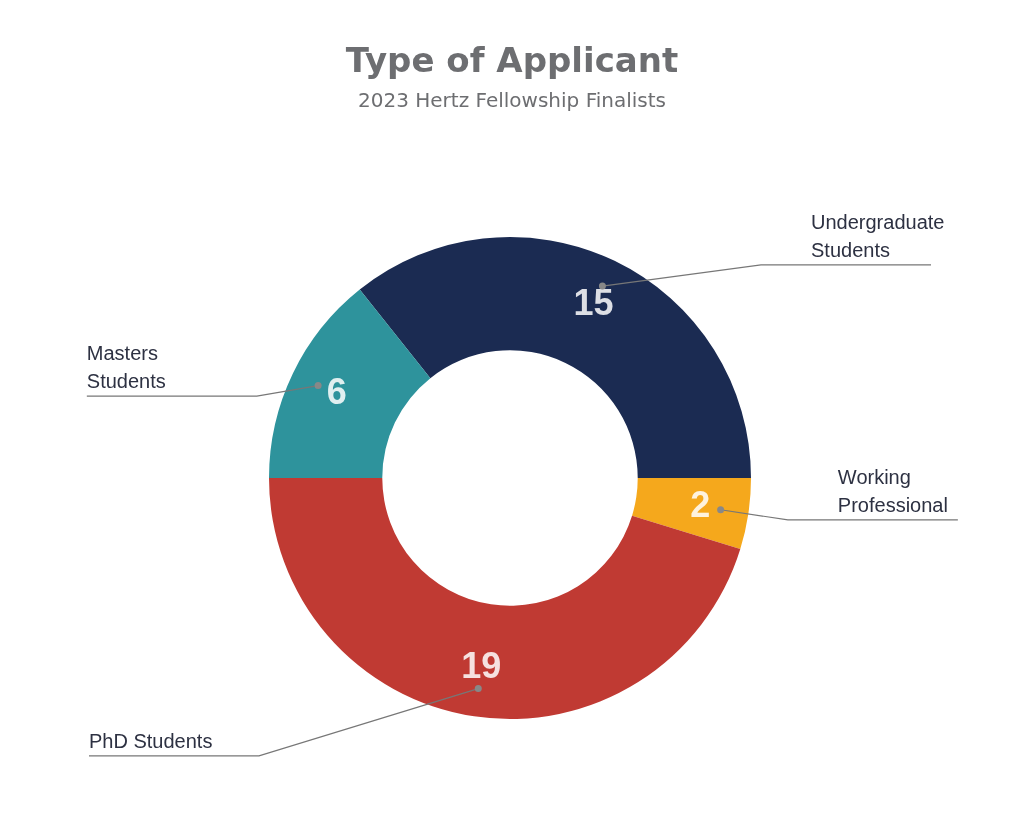 The image size is (1024, 830). I want to click on slice-label: Masters Students, so click(126, 367).